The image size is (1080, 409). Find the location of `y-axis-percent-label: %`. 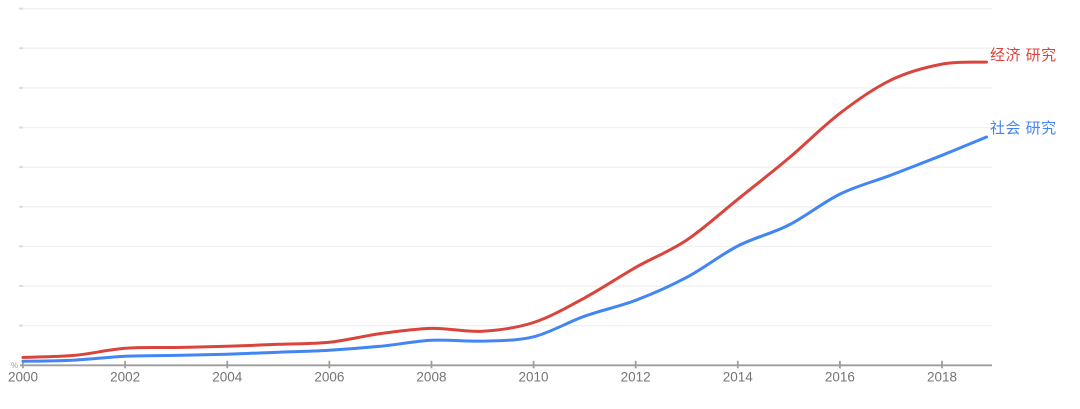

y-axis-percent-label: % is located at coordinates (14, 365).